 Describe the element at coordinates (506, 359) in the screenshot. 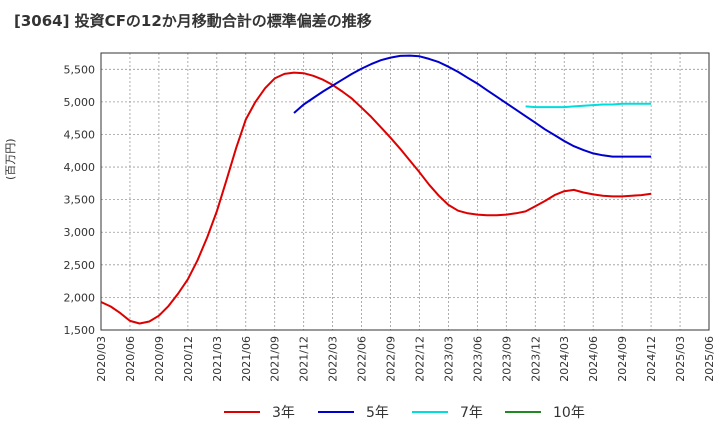

I see `x-tick-label: 2023/09` at that location.